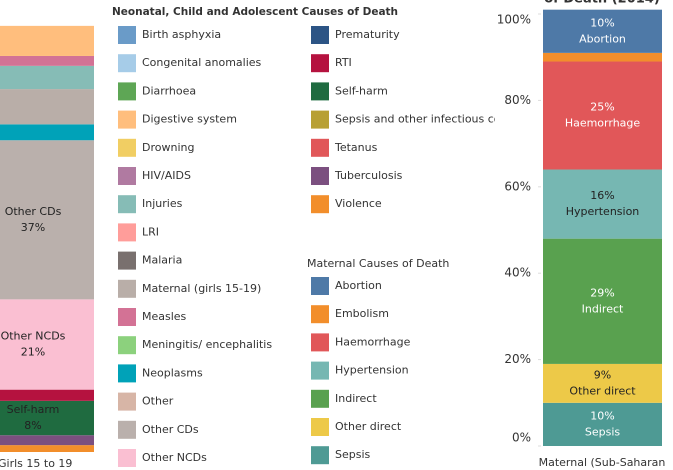  Describe the element at coordinates (150, 231) in the screenshot. I see `legend-label: LRI` at that location.